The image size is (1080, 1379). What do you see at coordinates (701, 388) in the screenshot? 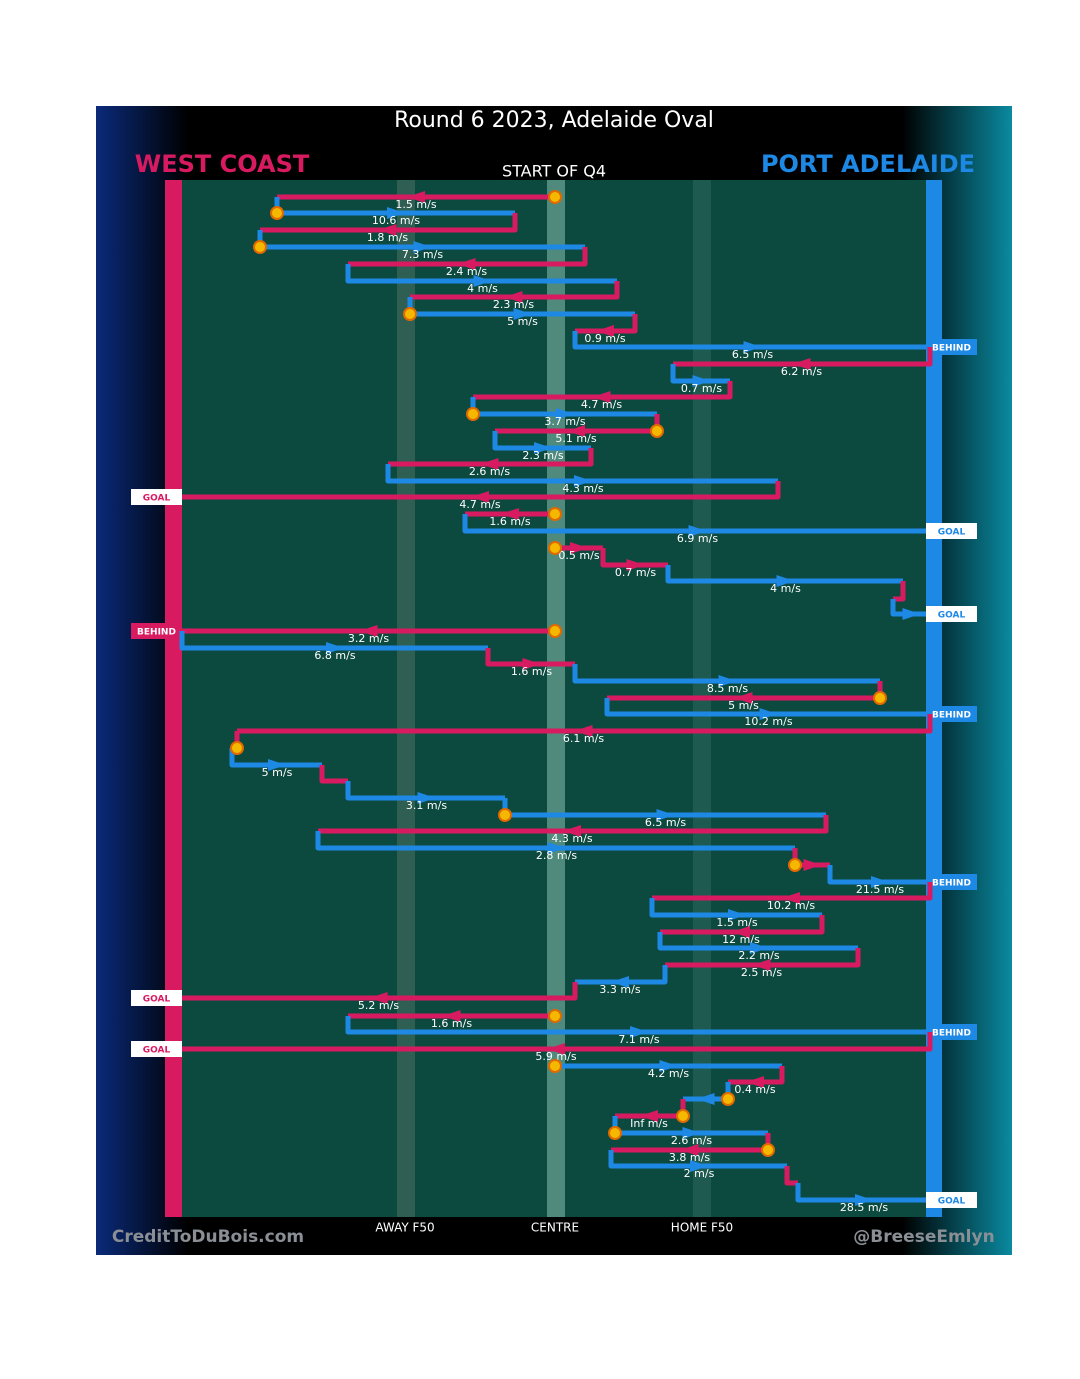
I see `speed-label: 0.7 m/s` at bounding box center [701, 388].